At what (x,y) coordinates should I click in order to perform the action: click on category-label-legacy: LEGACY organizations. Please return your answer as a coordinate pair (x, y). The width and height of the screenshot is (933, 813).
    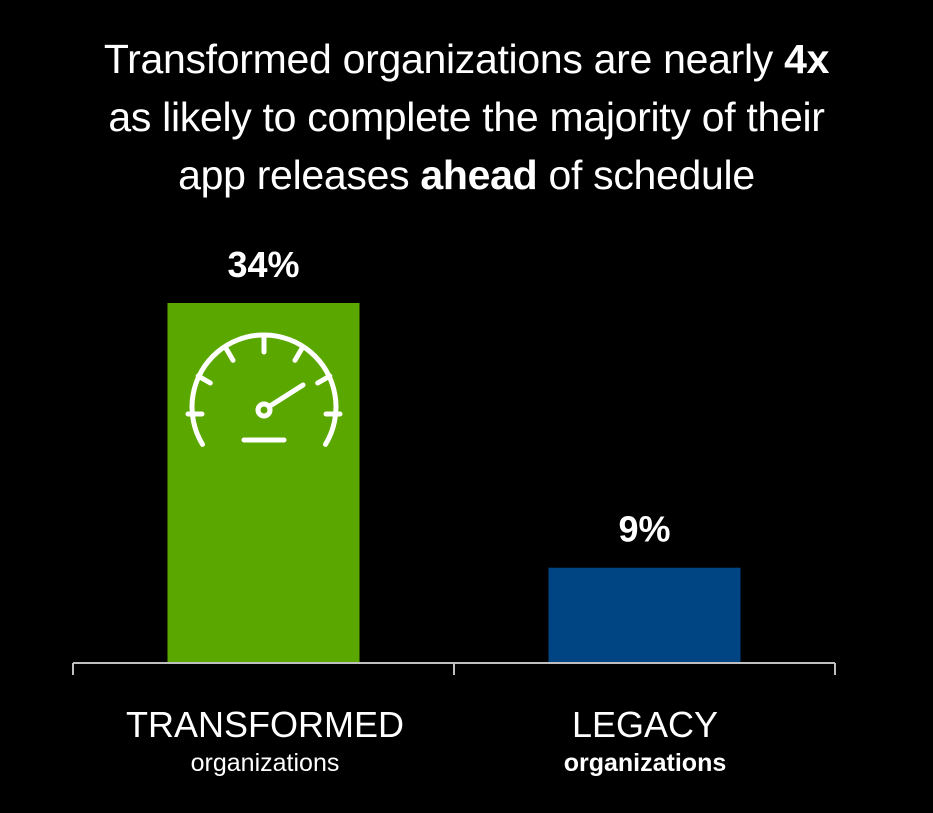
    Looking at the image, I should click on (645, 741).